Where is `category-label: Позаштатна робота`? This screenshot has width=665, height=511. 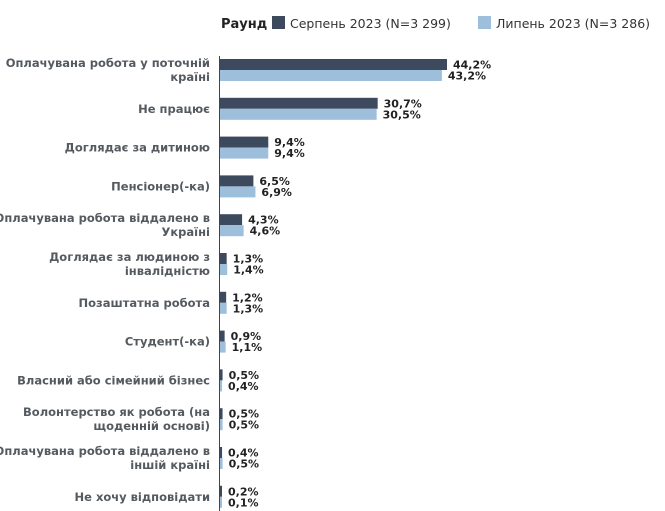
category-label: Позаштатна робота is located at coordinates (144, 303).